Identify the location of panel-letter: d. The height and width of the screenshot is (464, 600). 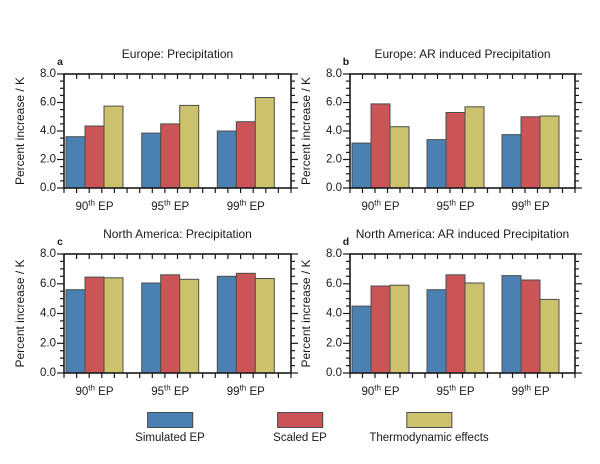
(346, 242).